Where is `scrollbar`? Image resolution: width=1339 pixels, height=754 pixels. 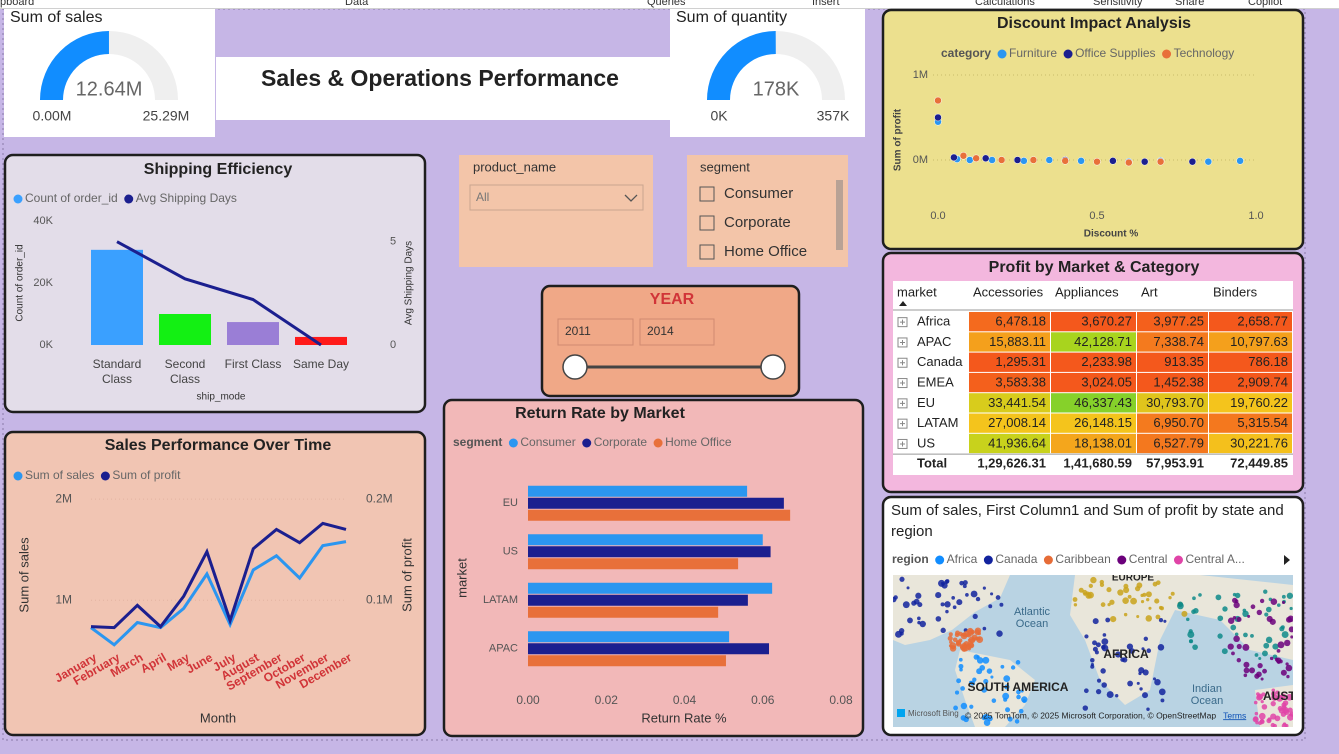
scrollbar is located at coordinates (839, 215).